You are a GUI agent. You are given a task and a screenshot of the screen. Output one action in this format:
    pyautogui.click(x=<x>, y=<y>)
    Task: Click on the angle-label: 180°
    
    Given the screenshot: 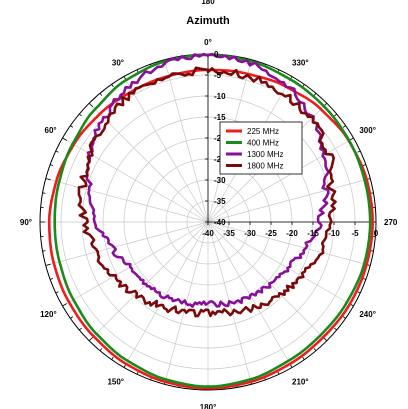 What is the action you would take?
    pyautogui.click(x=208, y=406)
    